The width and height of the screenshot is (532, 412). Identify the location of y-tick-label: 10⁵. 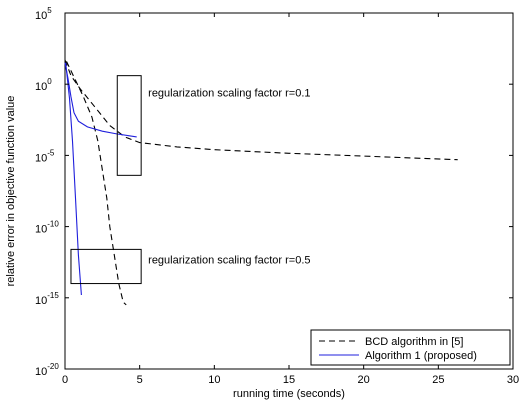
(43, 14).